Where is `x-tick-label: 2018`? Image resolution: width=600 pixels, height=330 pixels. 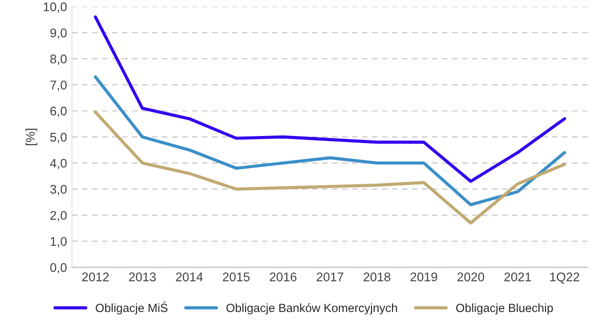 x-tick-label: 2018 is located at coordinates (377, 277).